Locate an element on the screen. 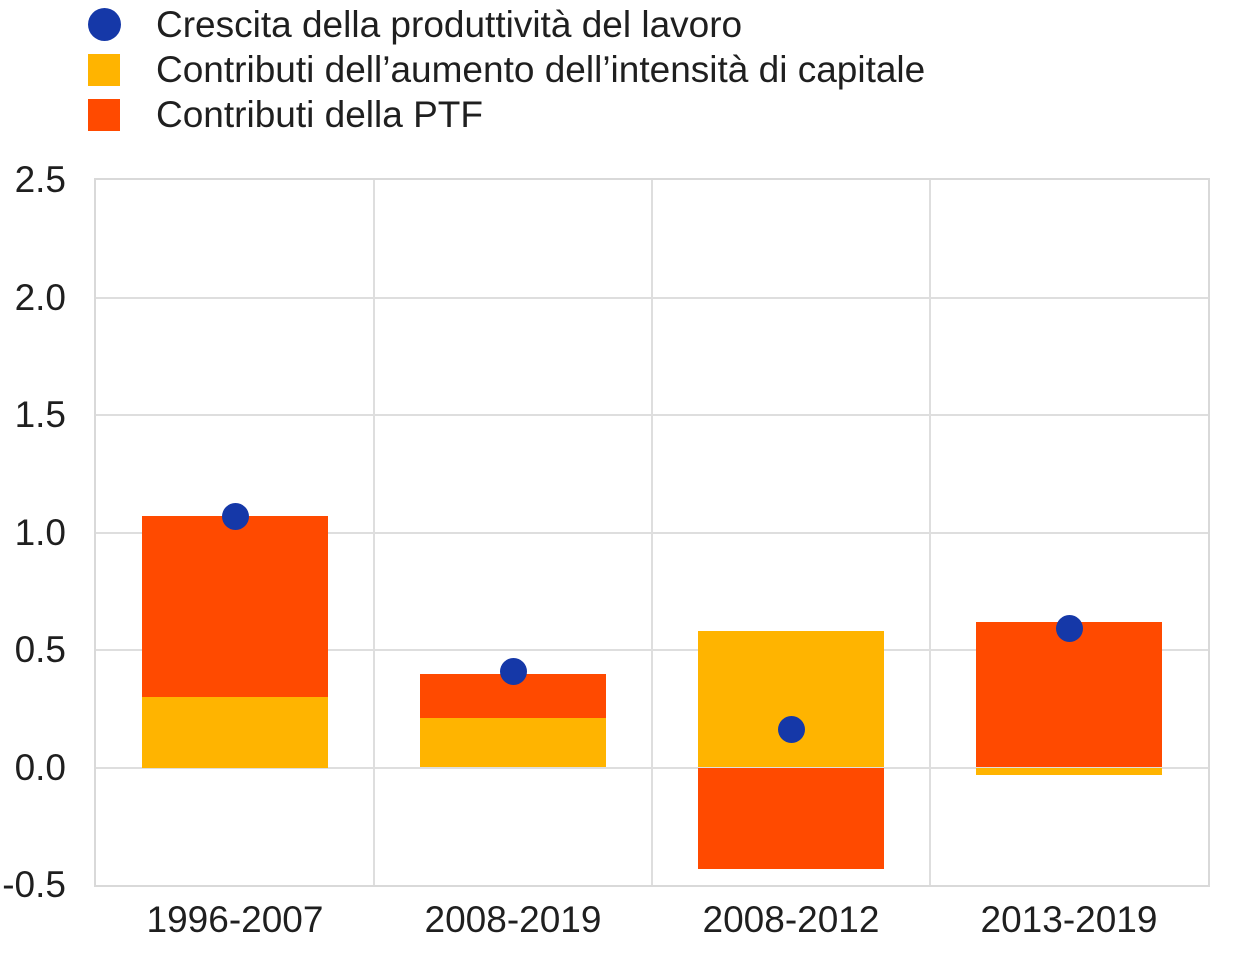 This screenshot has width=1240, height=967. legend-circle-marker-icon is located at coordinates (104, 24).